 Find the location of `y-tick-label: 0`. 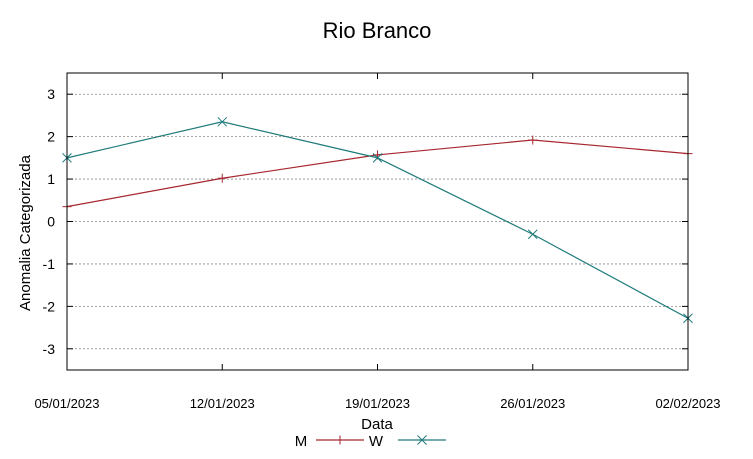

y-tick-label: 0 is located at coordinates (51, 222).